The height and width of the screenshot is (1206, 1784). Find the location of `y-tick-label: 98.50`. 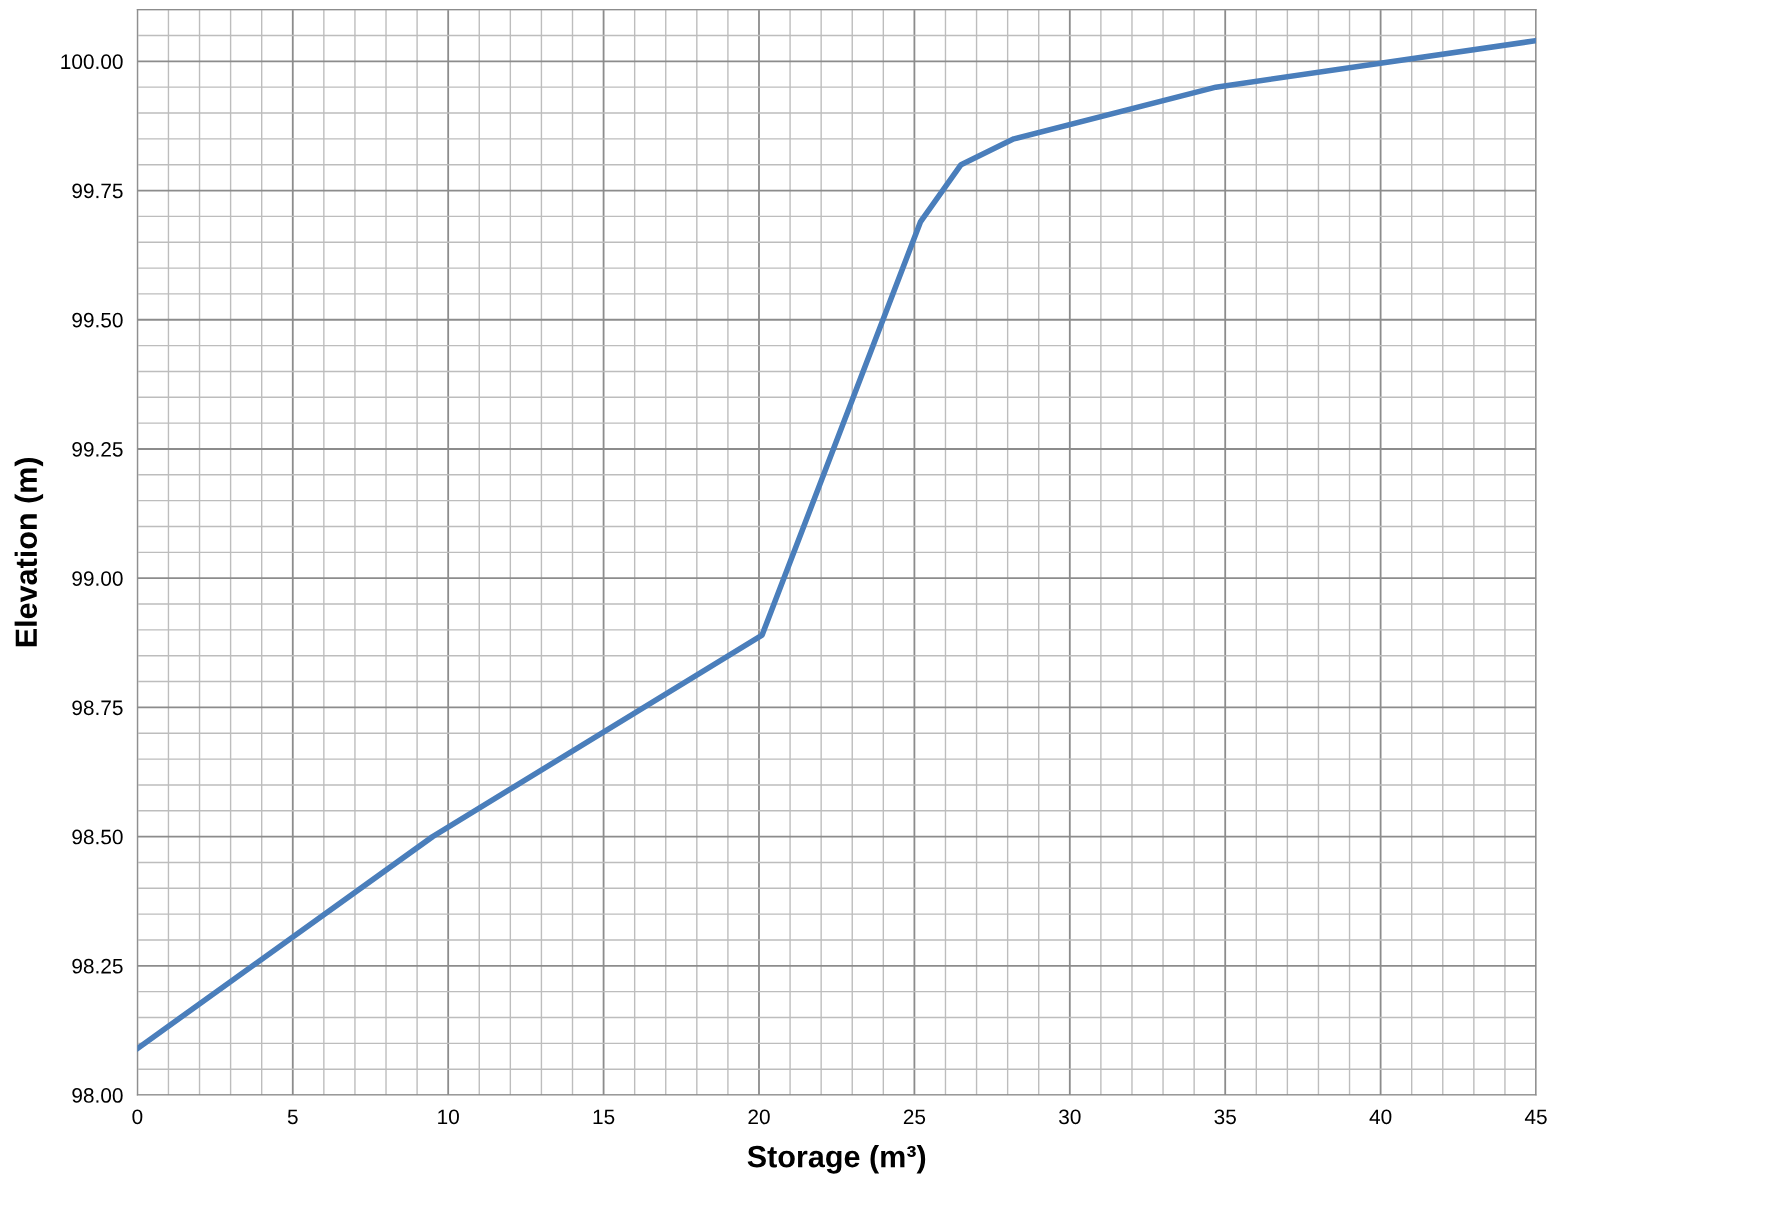

y-tick-label: 98.50 is located at coordinates (97, 837).